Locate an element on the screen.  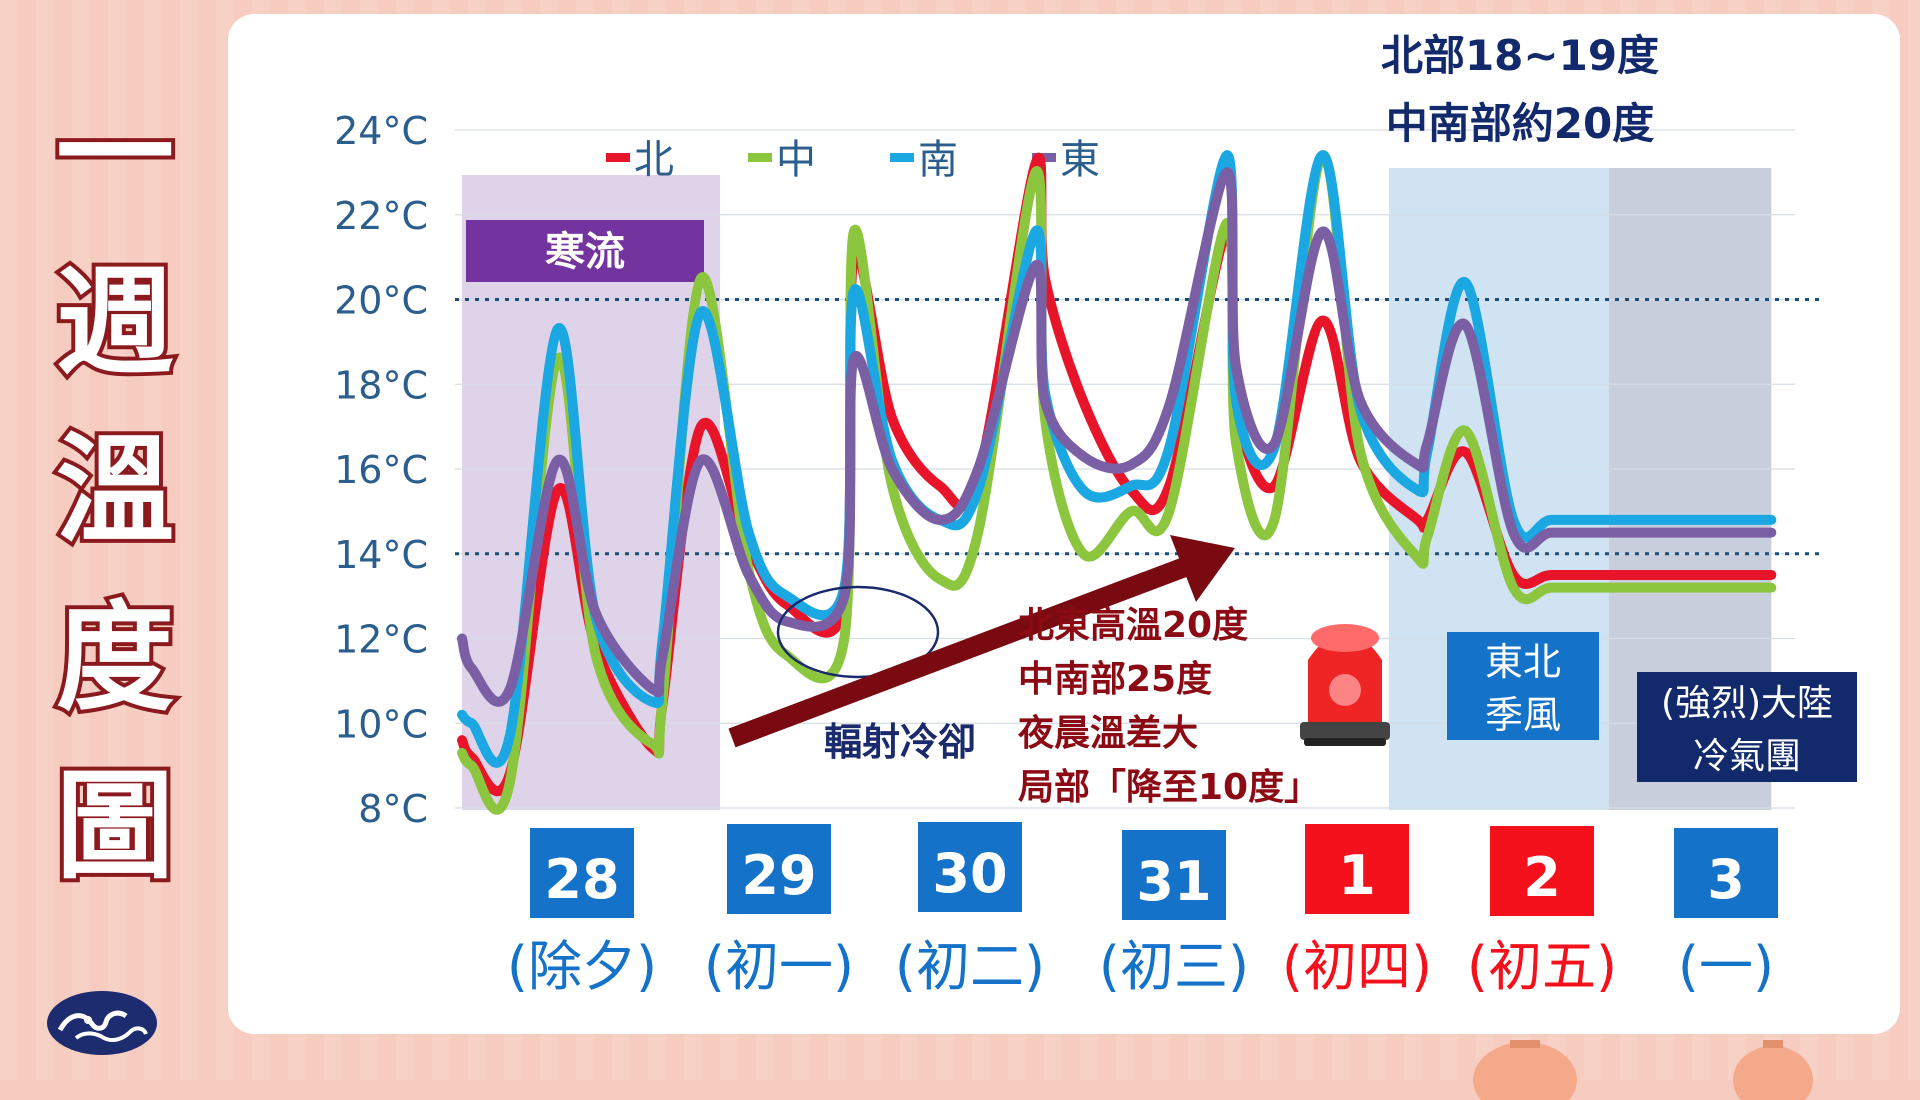
middle-annotation: 北東高溫20度 中南部25度 夜晨溫差大 局部「降至10度」 is located at coordinates (1168, 706).